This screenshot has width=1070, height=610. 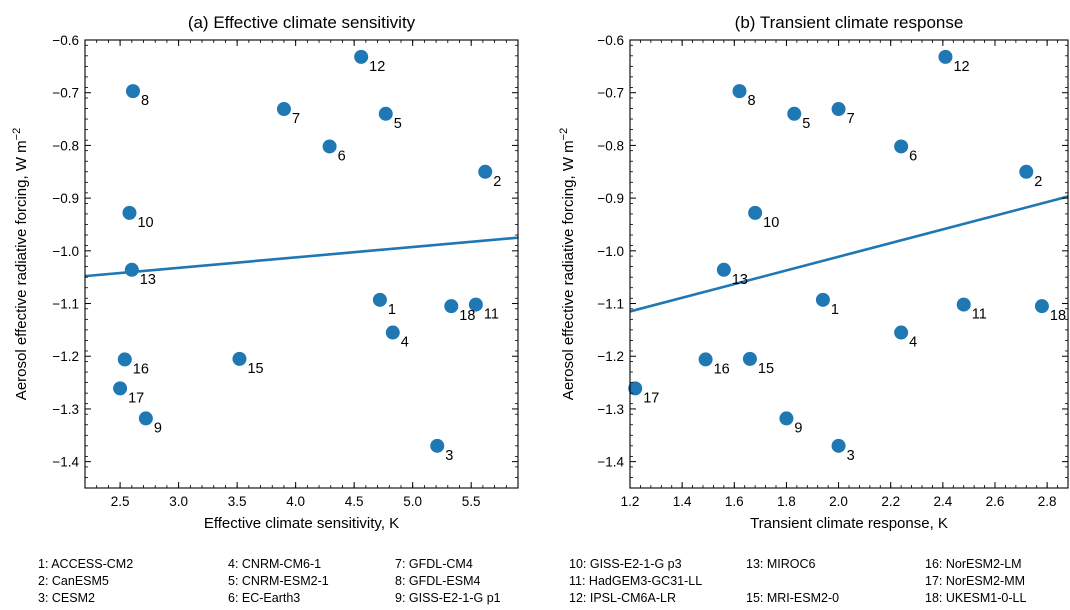 What do you see at coordinates (786, 501) in the screenshot?
I see `x-tick-label: 1.8` at bounding box center [786, 501].